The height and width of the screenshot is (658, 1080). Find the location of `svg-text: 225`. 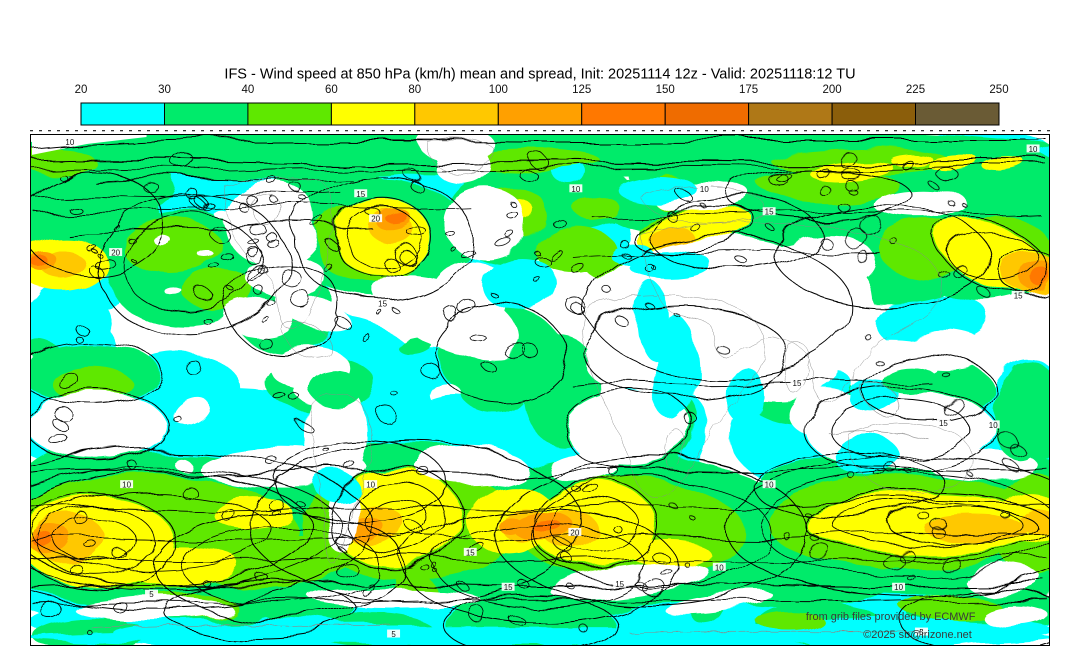

svg-text: 225 is located at coordinates (915, 90).